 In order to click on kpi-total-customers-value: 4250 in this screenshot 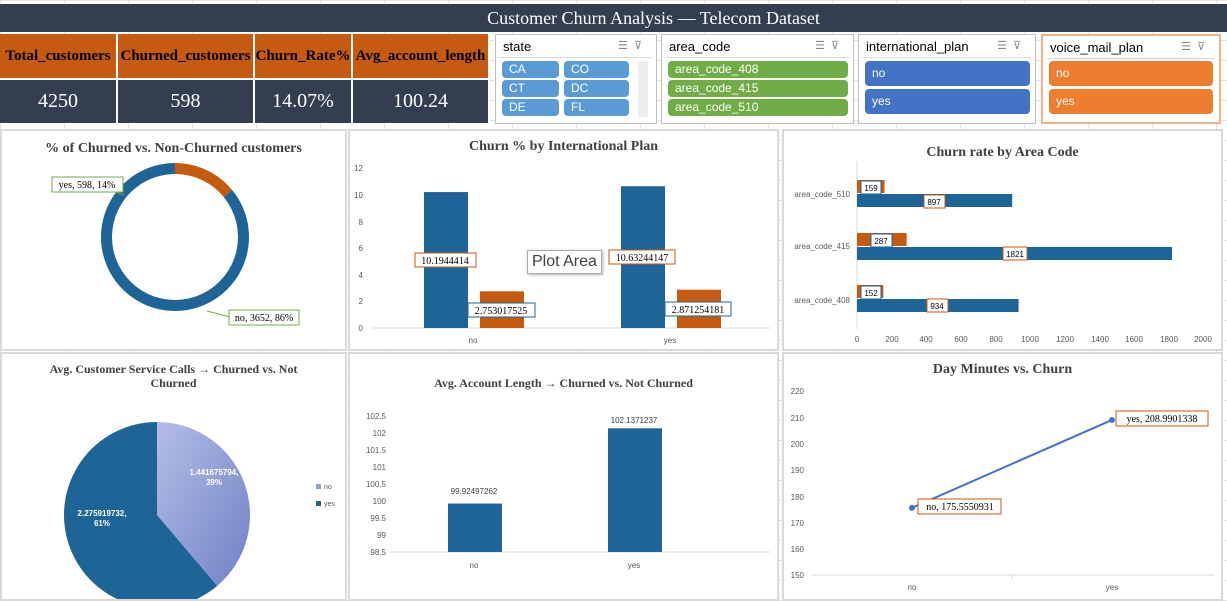, I will do `click(59, 100)`.